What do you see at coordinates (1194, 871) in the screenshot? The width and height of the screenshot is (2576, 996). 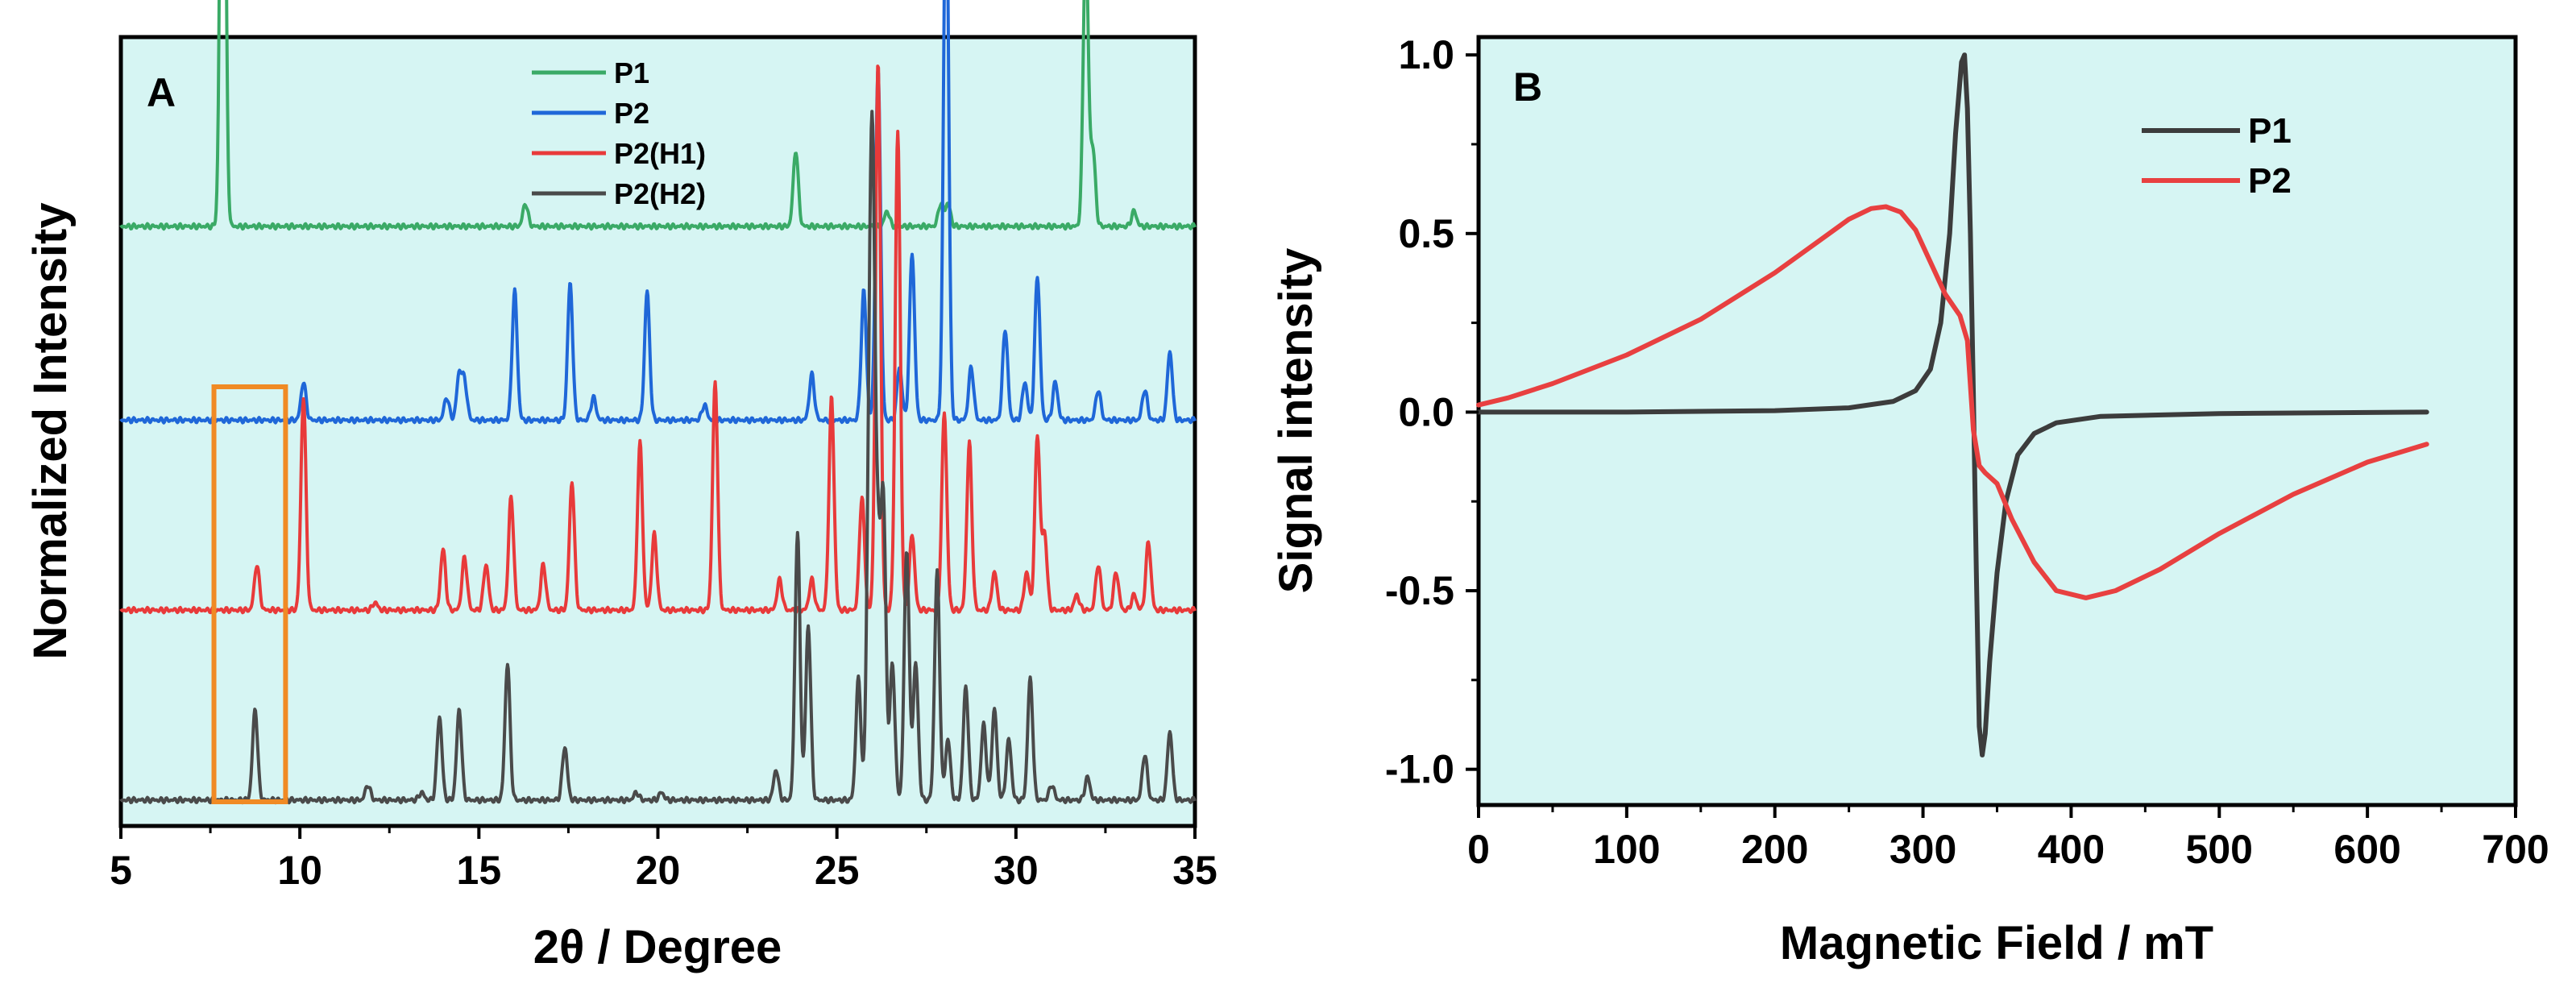 I see `x-tick-label: 35` at bounding box center [1194, 871].